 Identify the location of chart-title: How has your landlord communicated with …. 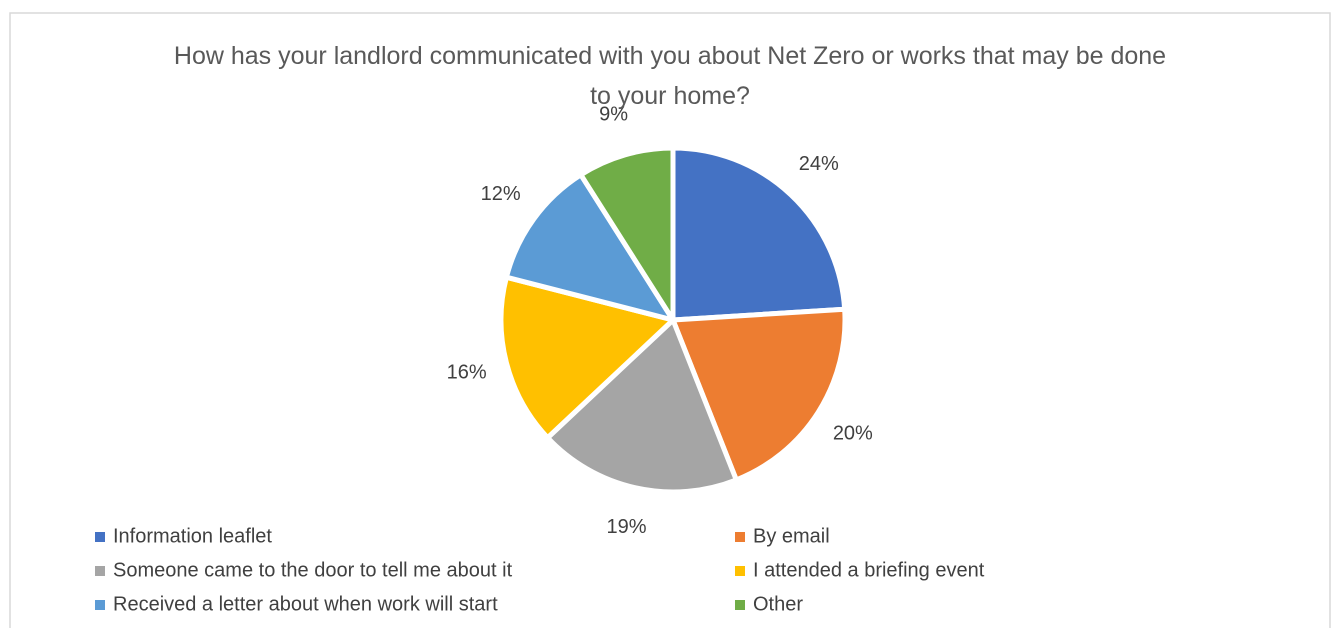
(670, 76).